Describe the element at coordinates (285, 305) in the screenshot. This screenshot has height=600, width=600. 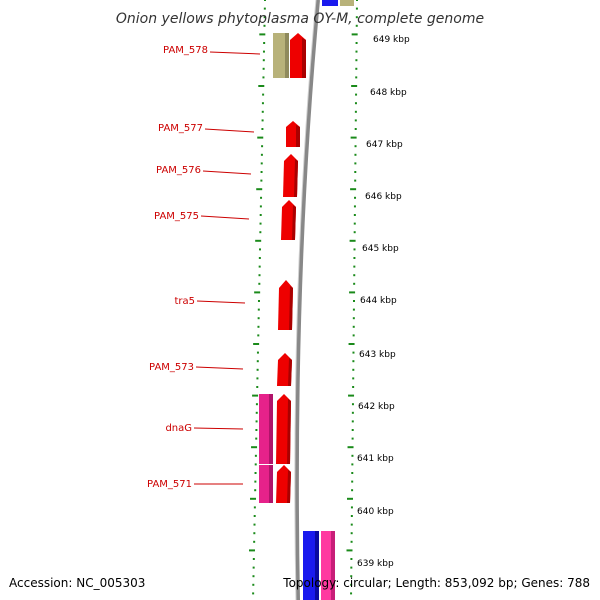
I see `cds-tra5` at that location.